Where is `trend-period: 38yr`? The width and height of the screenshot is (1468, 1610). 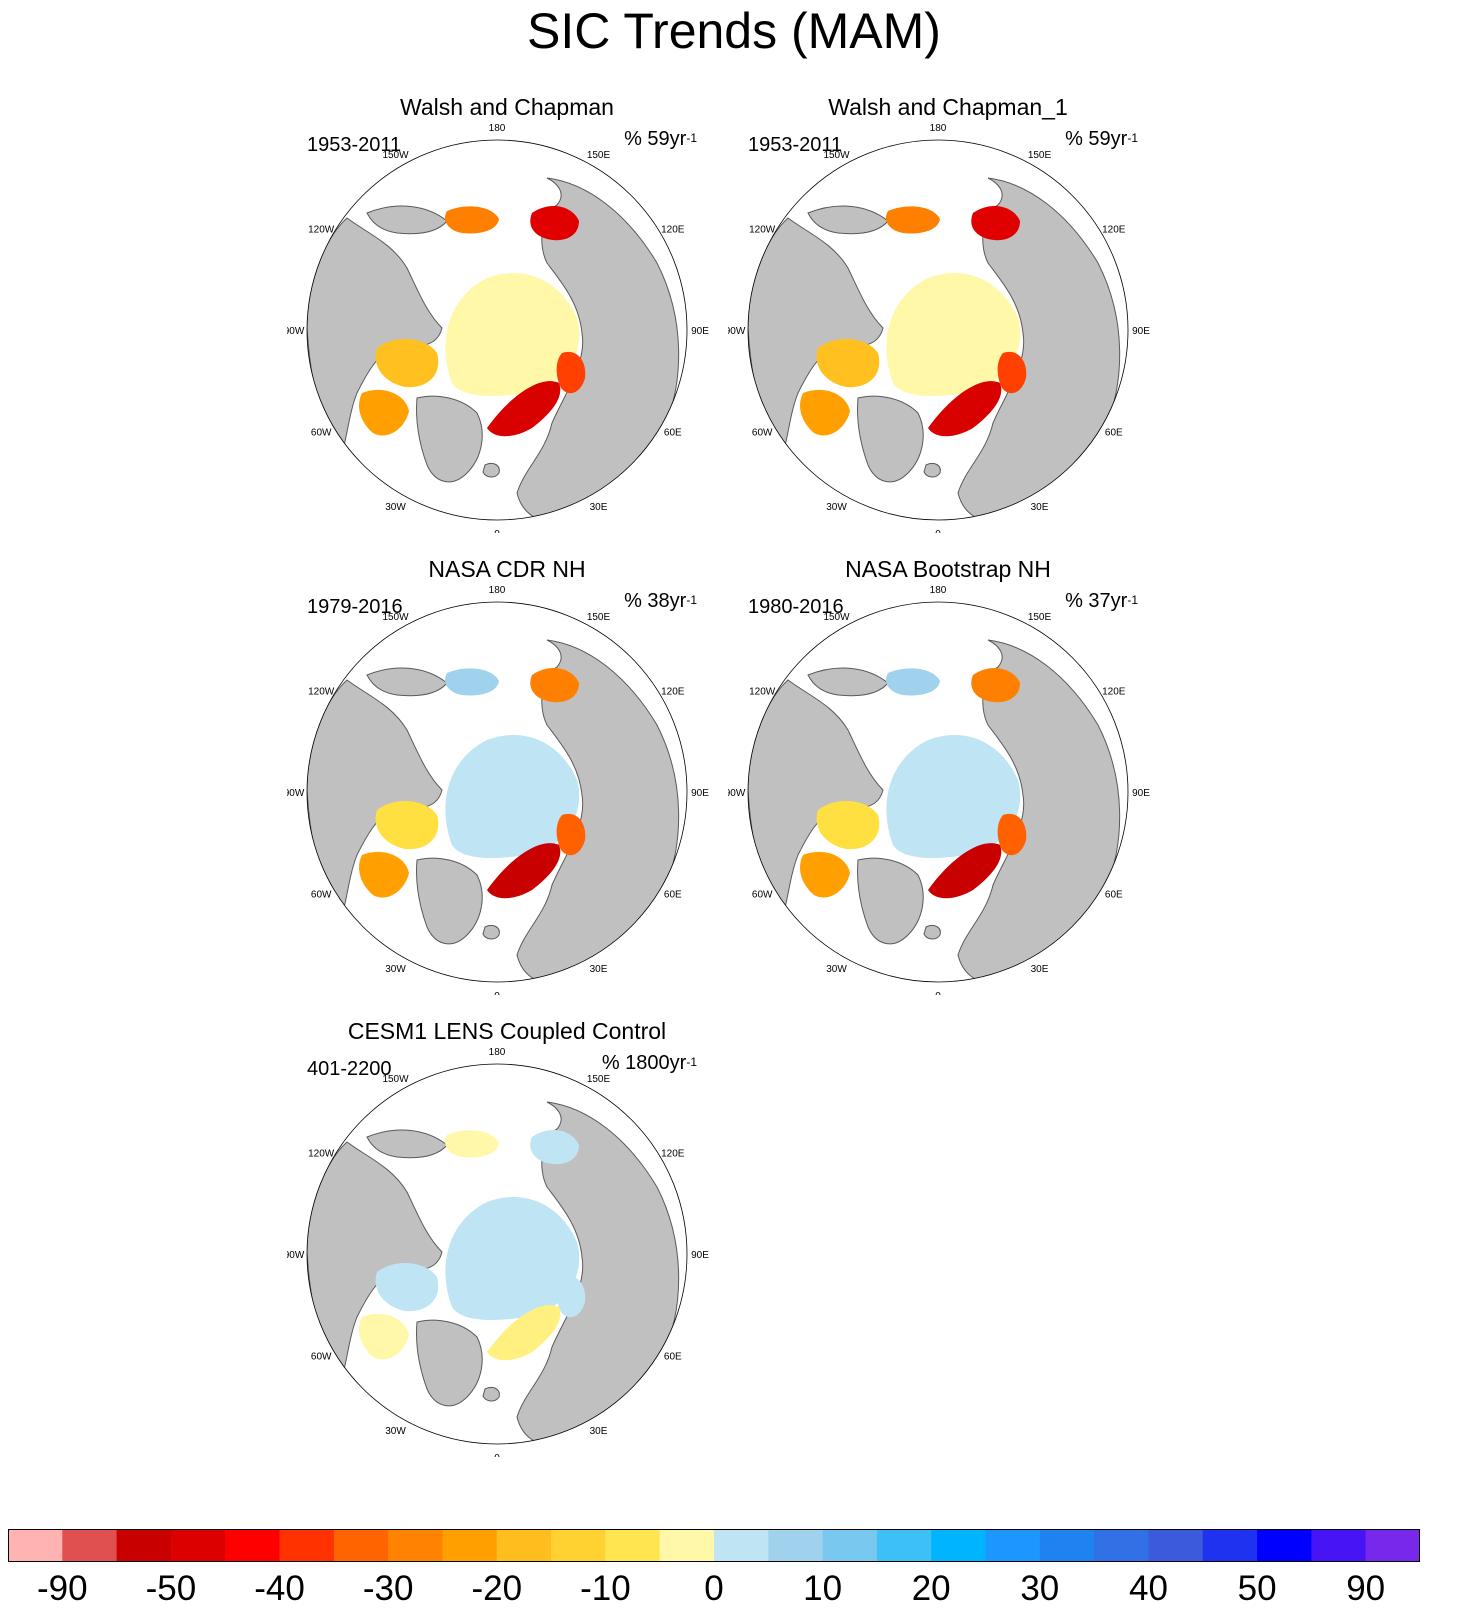
trend-period: 38yr is located at coordinates (667, 601).